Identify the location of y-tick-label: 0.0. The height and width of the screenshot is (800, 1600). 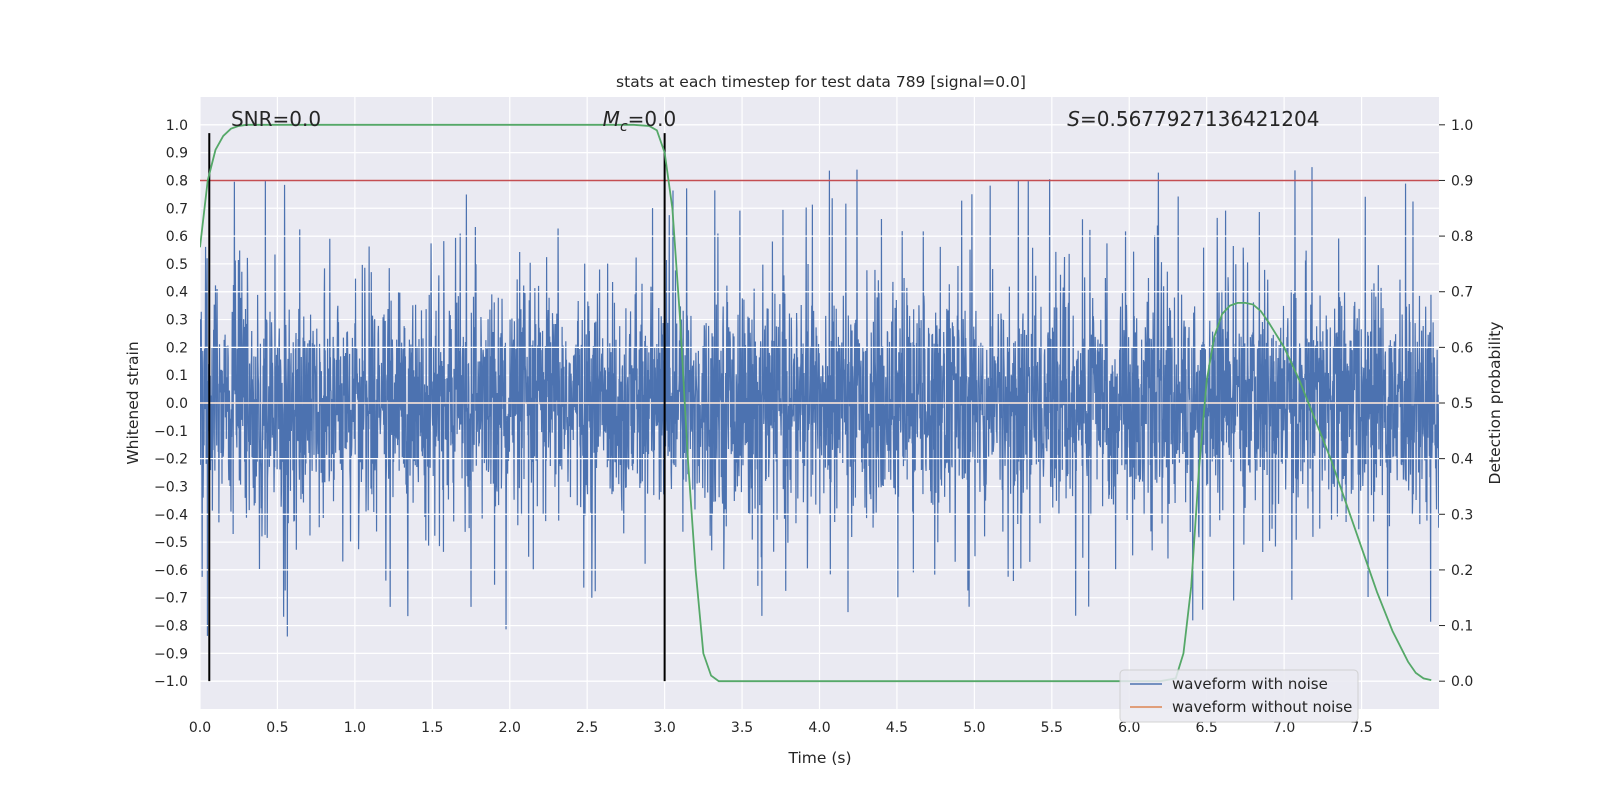
(177, 404).